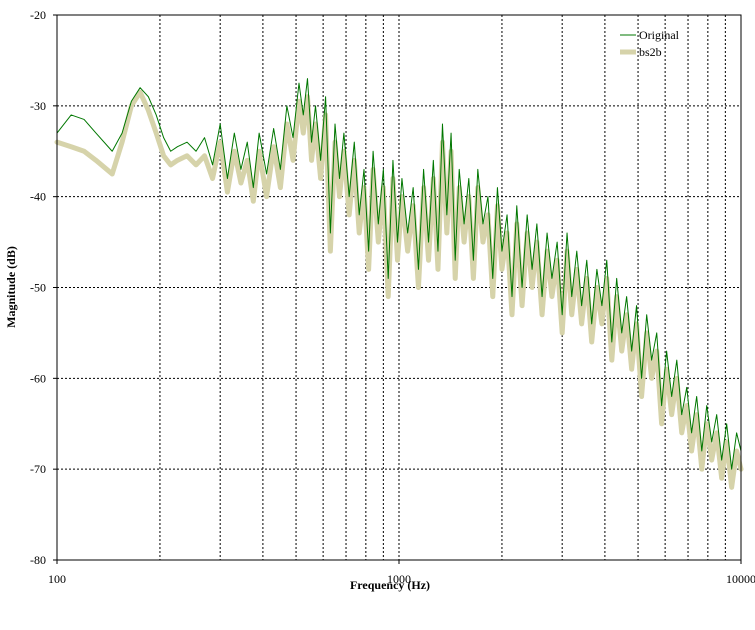  Describe the element at coordinates (57, 579) in the screenshot. I see `x-tick-label: 100` at that location.